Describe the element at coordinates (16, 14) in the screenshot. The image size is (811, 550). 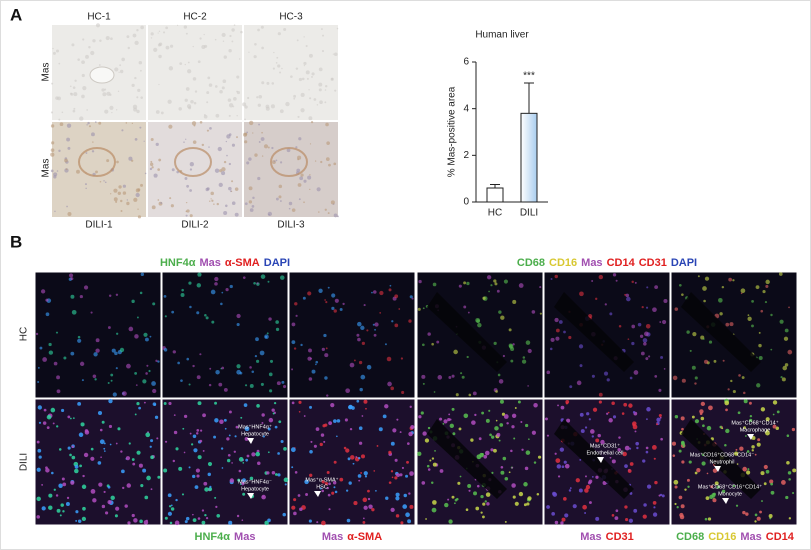
I see `panel-label: A` at that location.